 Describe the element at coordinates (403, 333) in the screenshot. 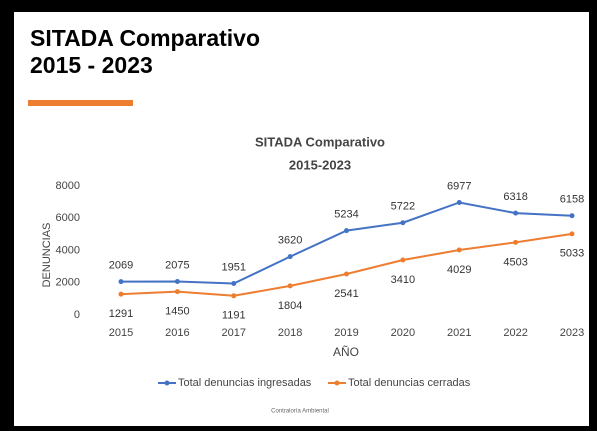

I see `x-tick-label: 2020` at that location.